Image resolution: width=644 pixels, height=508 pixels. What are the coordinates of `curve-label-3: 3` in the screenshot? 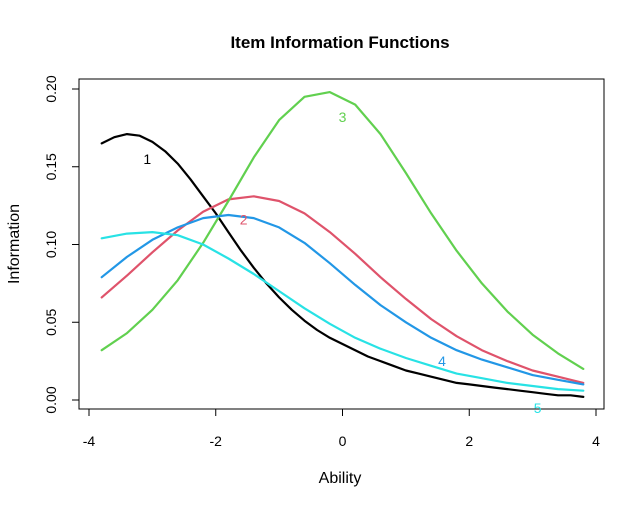 It's located at (343, 117).